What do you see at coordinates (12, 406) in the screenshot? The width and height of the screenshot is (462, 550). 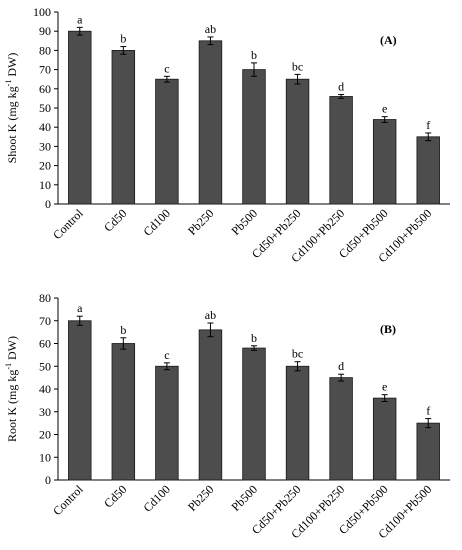 I see `y-axis-label-main: Root K (mg kg` at bounding box center [12, 406].